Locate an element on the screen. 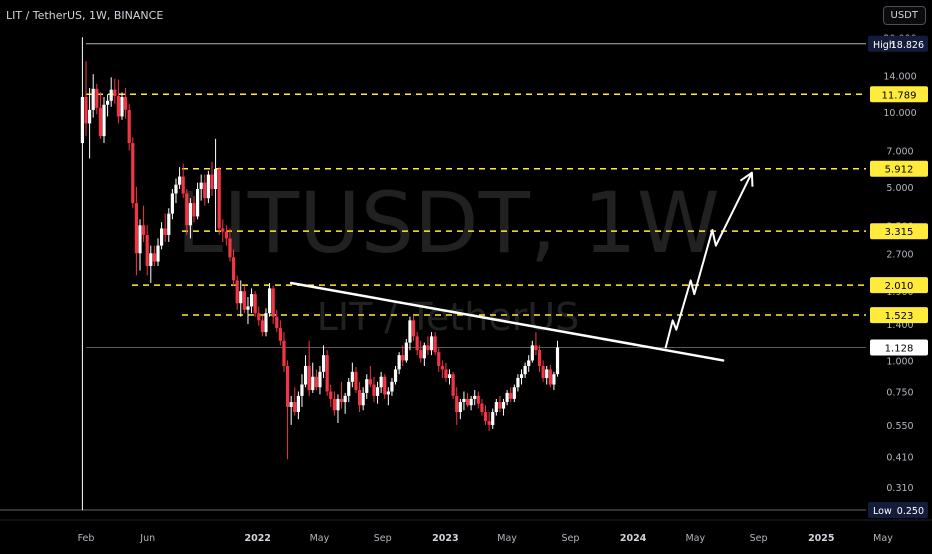 The image size is (932, 554). price-tick-label: 0.750 is located at coordinates (899, 393).